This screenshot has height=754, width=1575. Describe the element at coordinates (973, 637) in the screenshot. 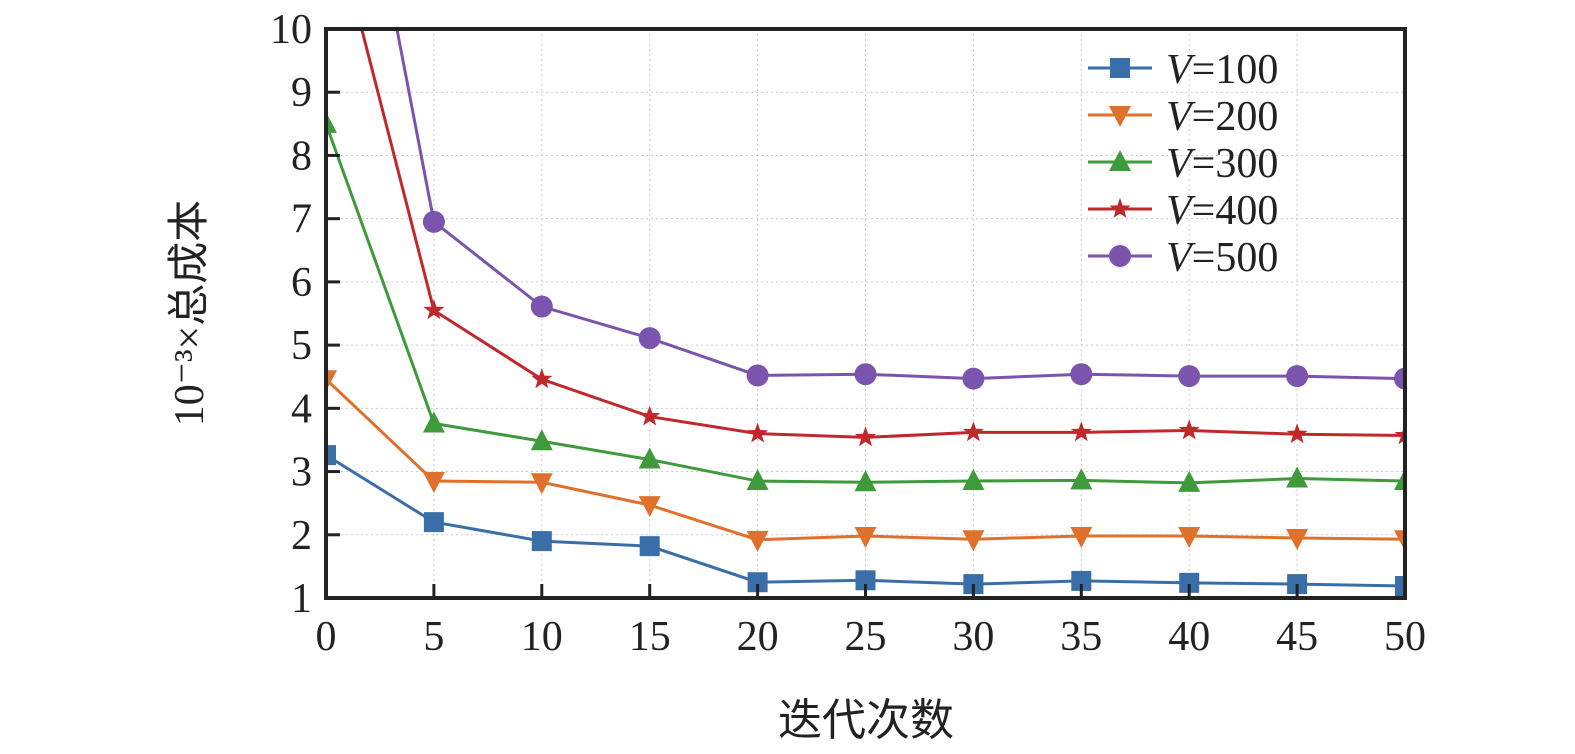

I see `x-tick-label: 30` at that location.